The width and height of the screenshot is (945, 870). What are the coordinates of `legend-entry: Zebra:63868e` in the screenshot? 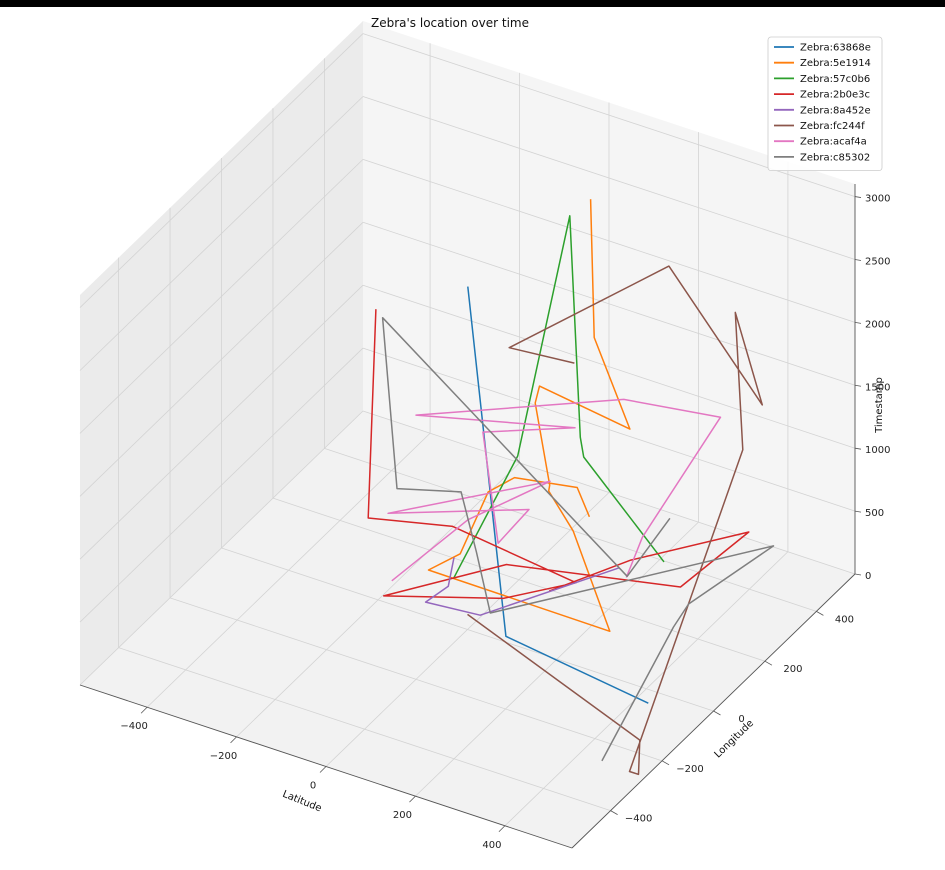 It's located at (835, 48).